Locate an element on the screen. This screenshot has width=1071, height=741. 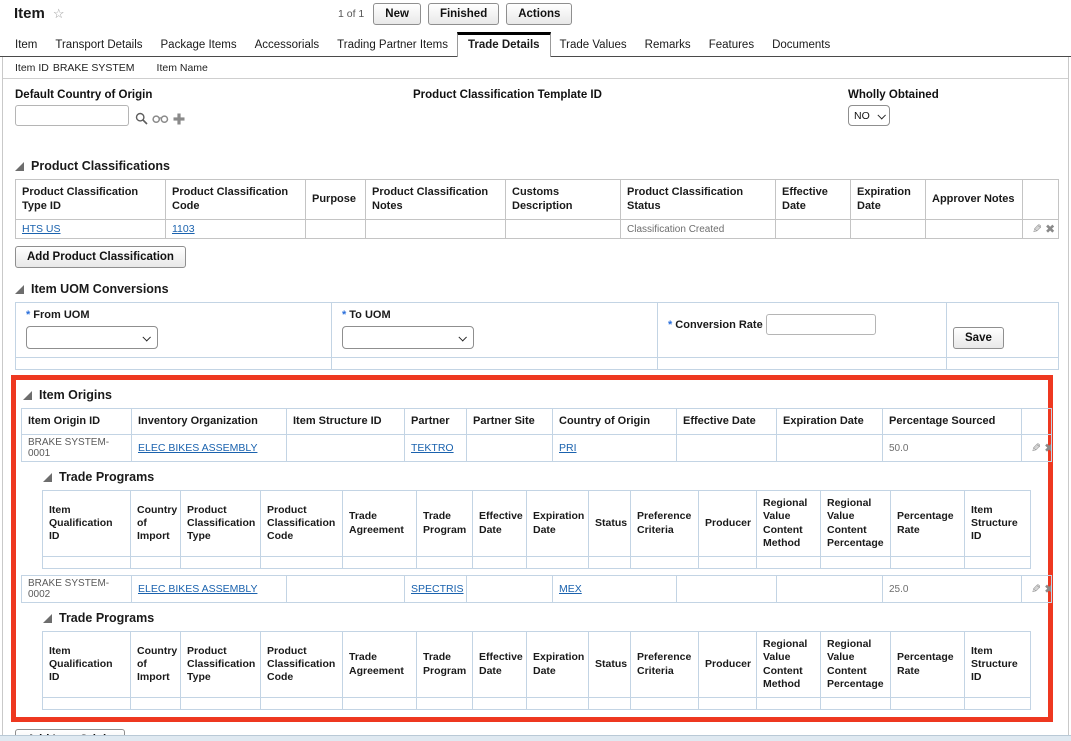
required-asterisk: * is located at coordinates (344, 315).